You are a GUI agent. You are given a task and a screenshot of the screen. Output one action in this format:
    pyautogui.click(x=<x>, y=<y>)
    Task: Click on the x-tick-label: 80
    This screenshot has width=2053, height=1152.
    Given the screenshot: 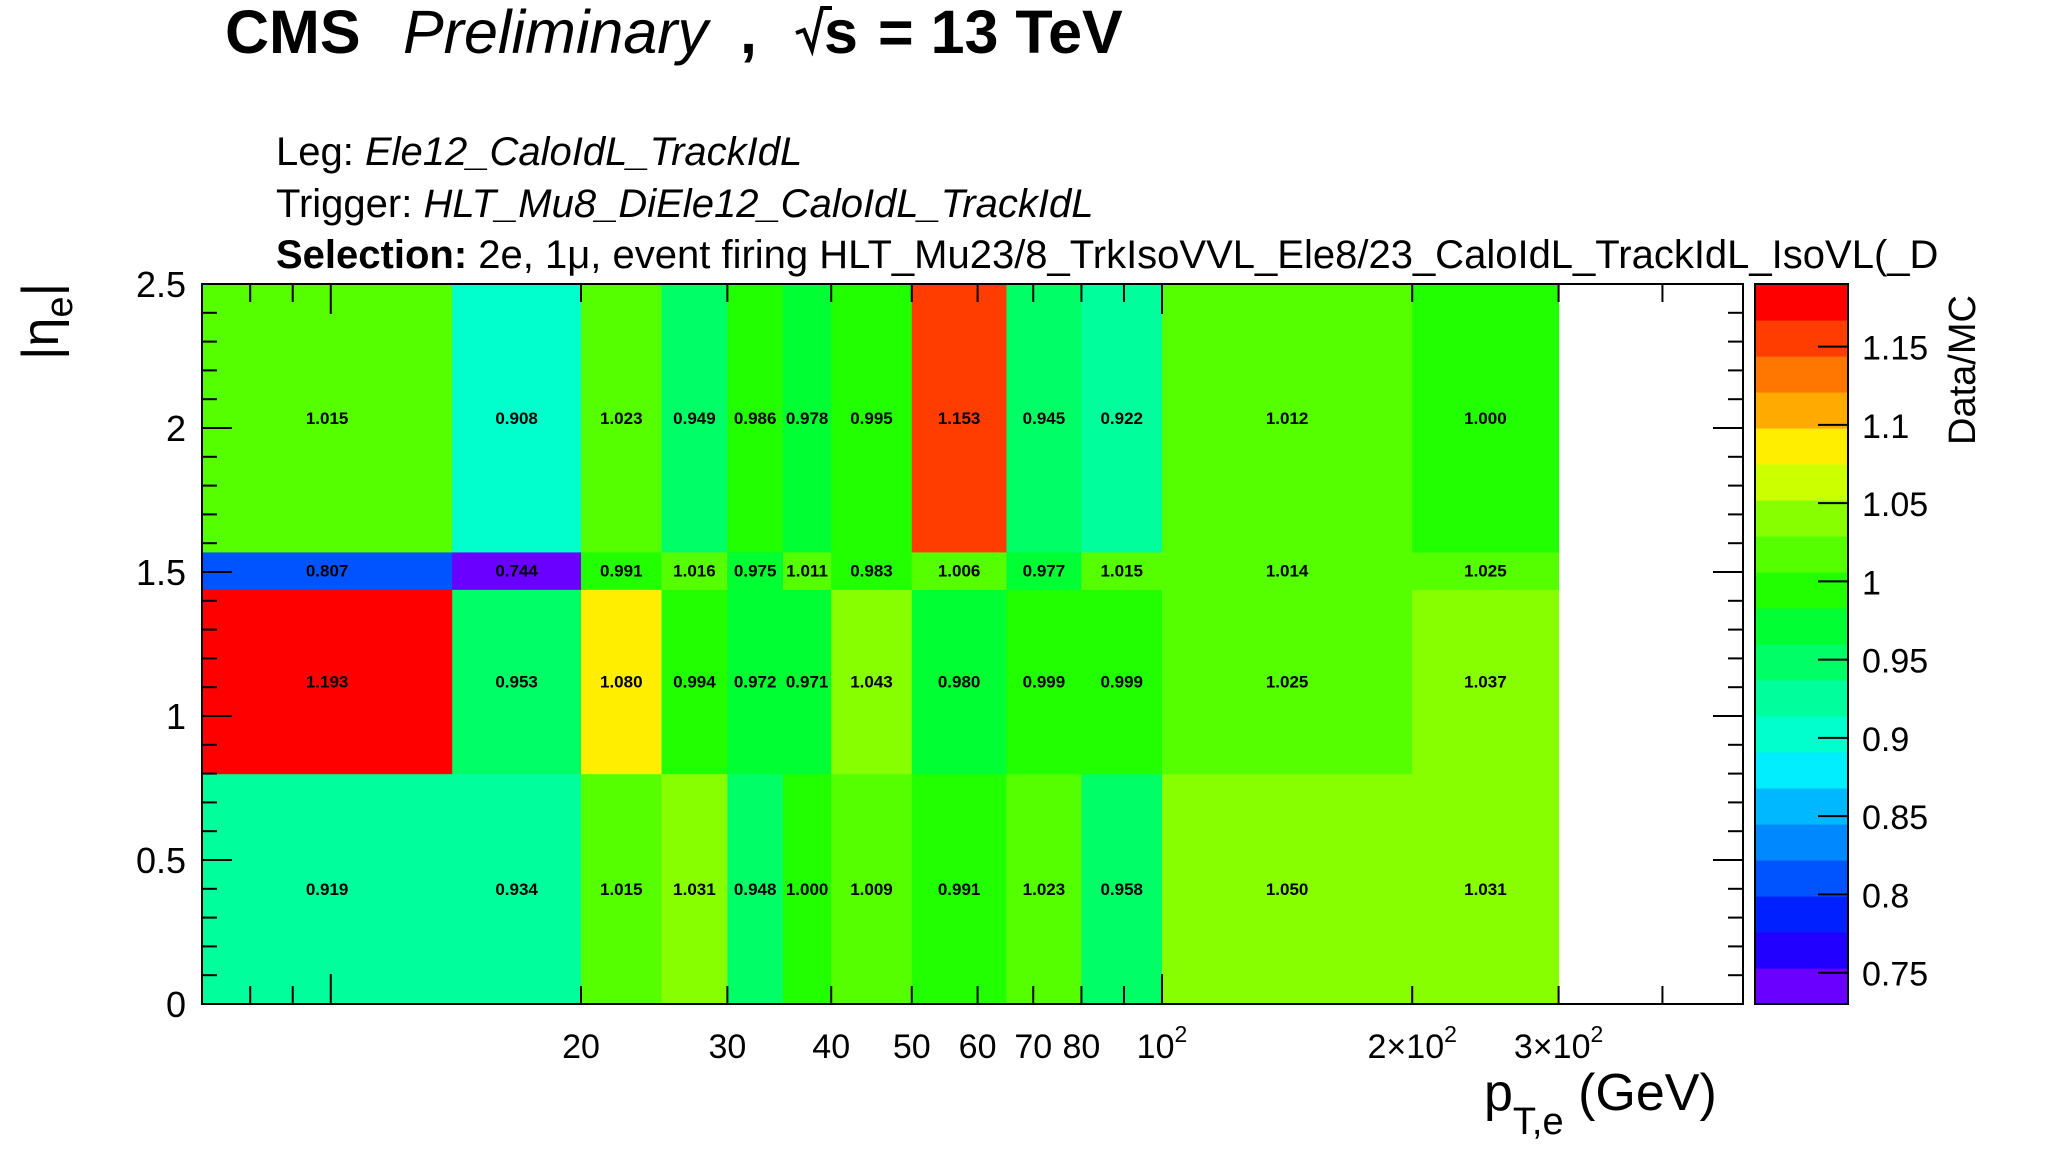 What is the action you would take?
    pyautogui.click(x=1082, y=1047)
    